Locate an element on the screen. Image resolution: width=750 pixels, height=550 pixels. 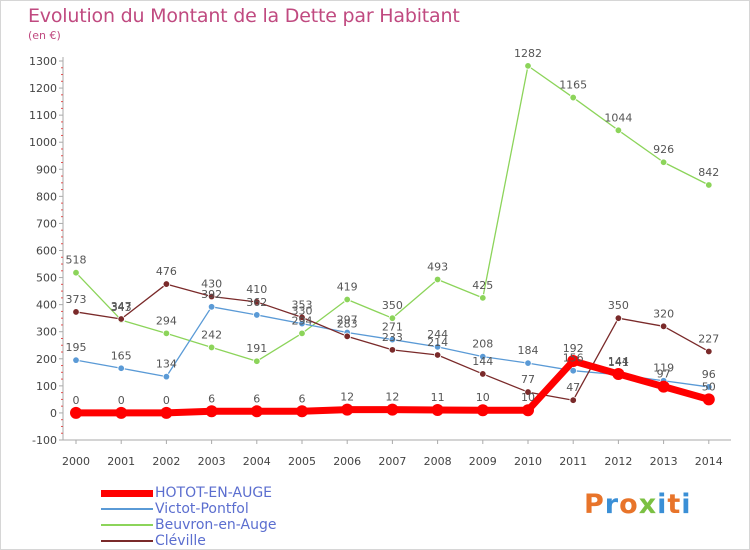
data-label: 271 is located at coordinates (392, 327).